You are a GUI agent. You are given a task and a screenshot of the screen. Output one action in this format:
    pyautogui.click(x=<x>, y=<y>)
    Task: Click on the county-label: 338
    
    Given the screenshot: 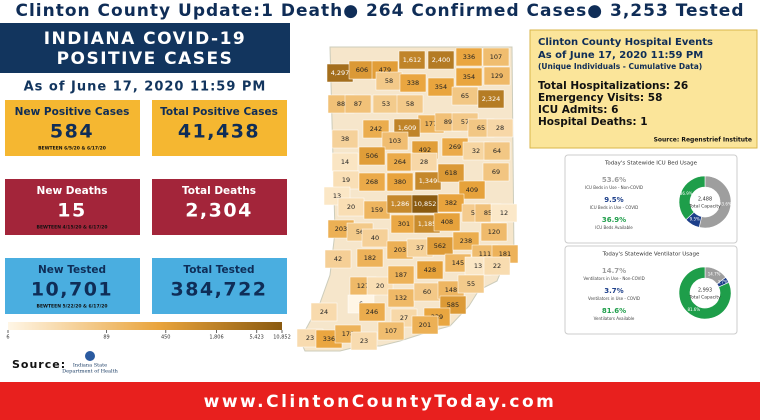 What is the action you would take?
    pyautogui.click(x=413, y=83)
    